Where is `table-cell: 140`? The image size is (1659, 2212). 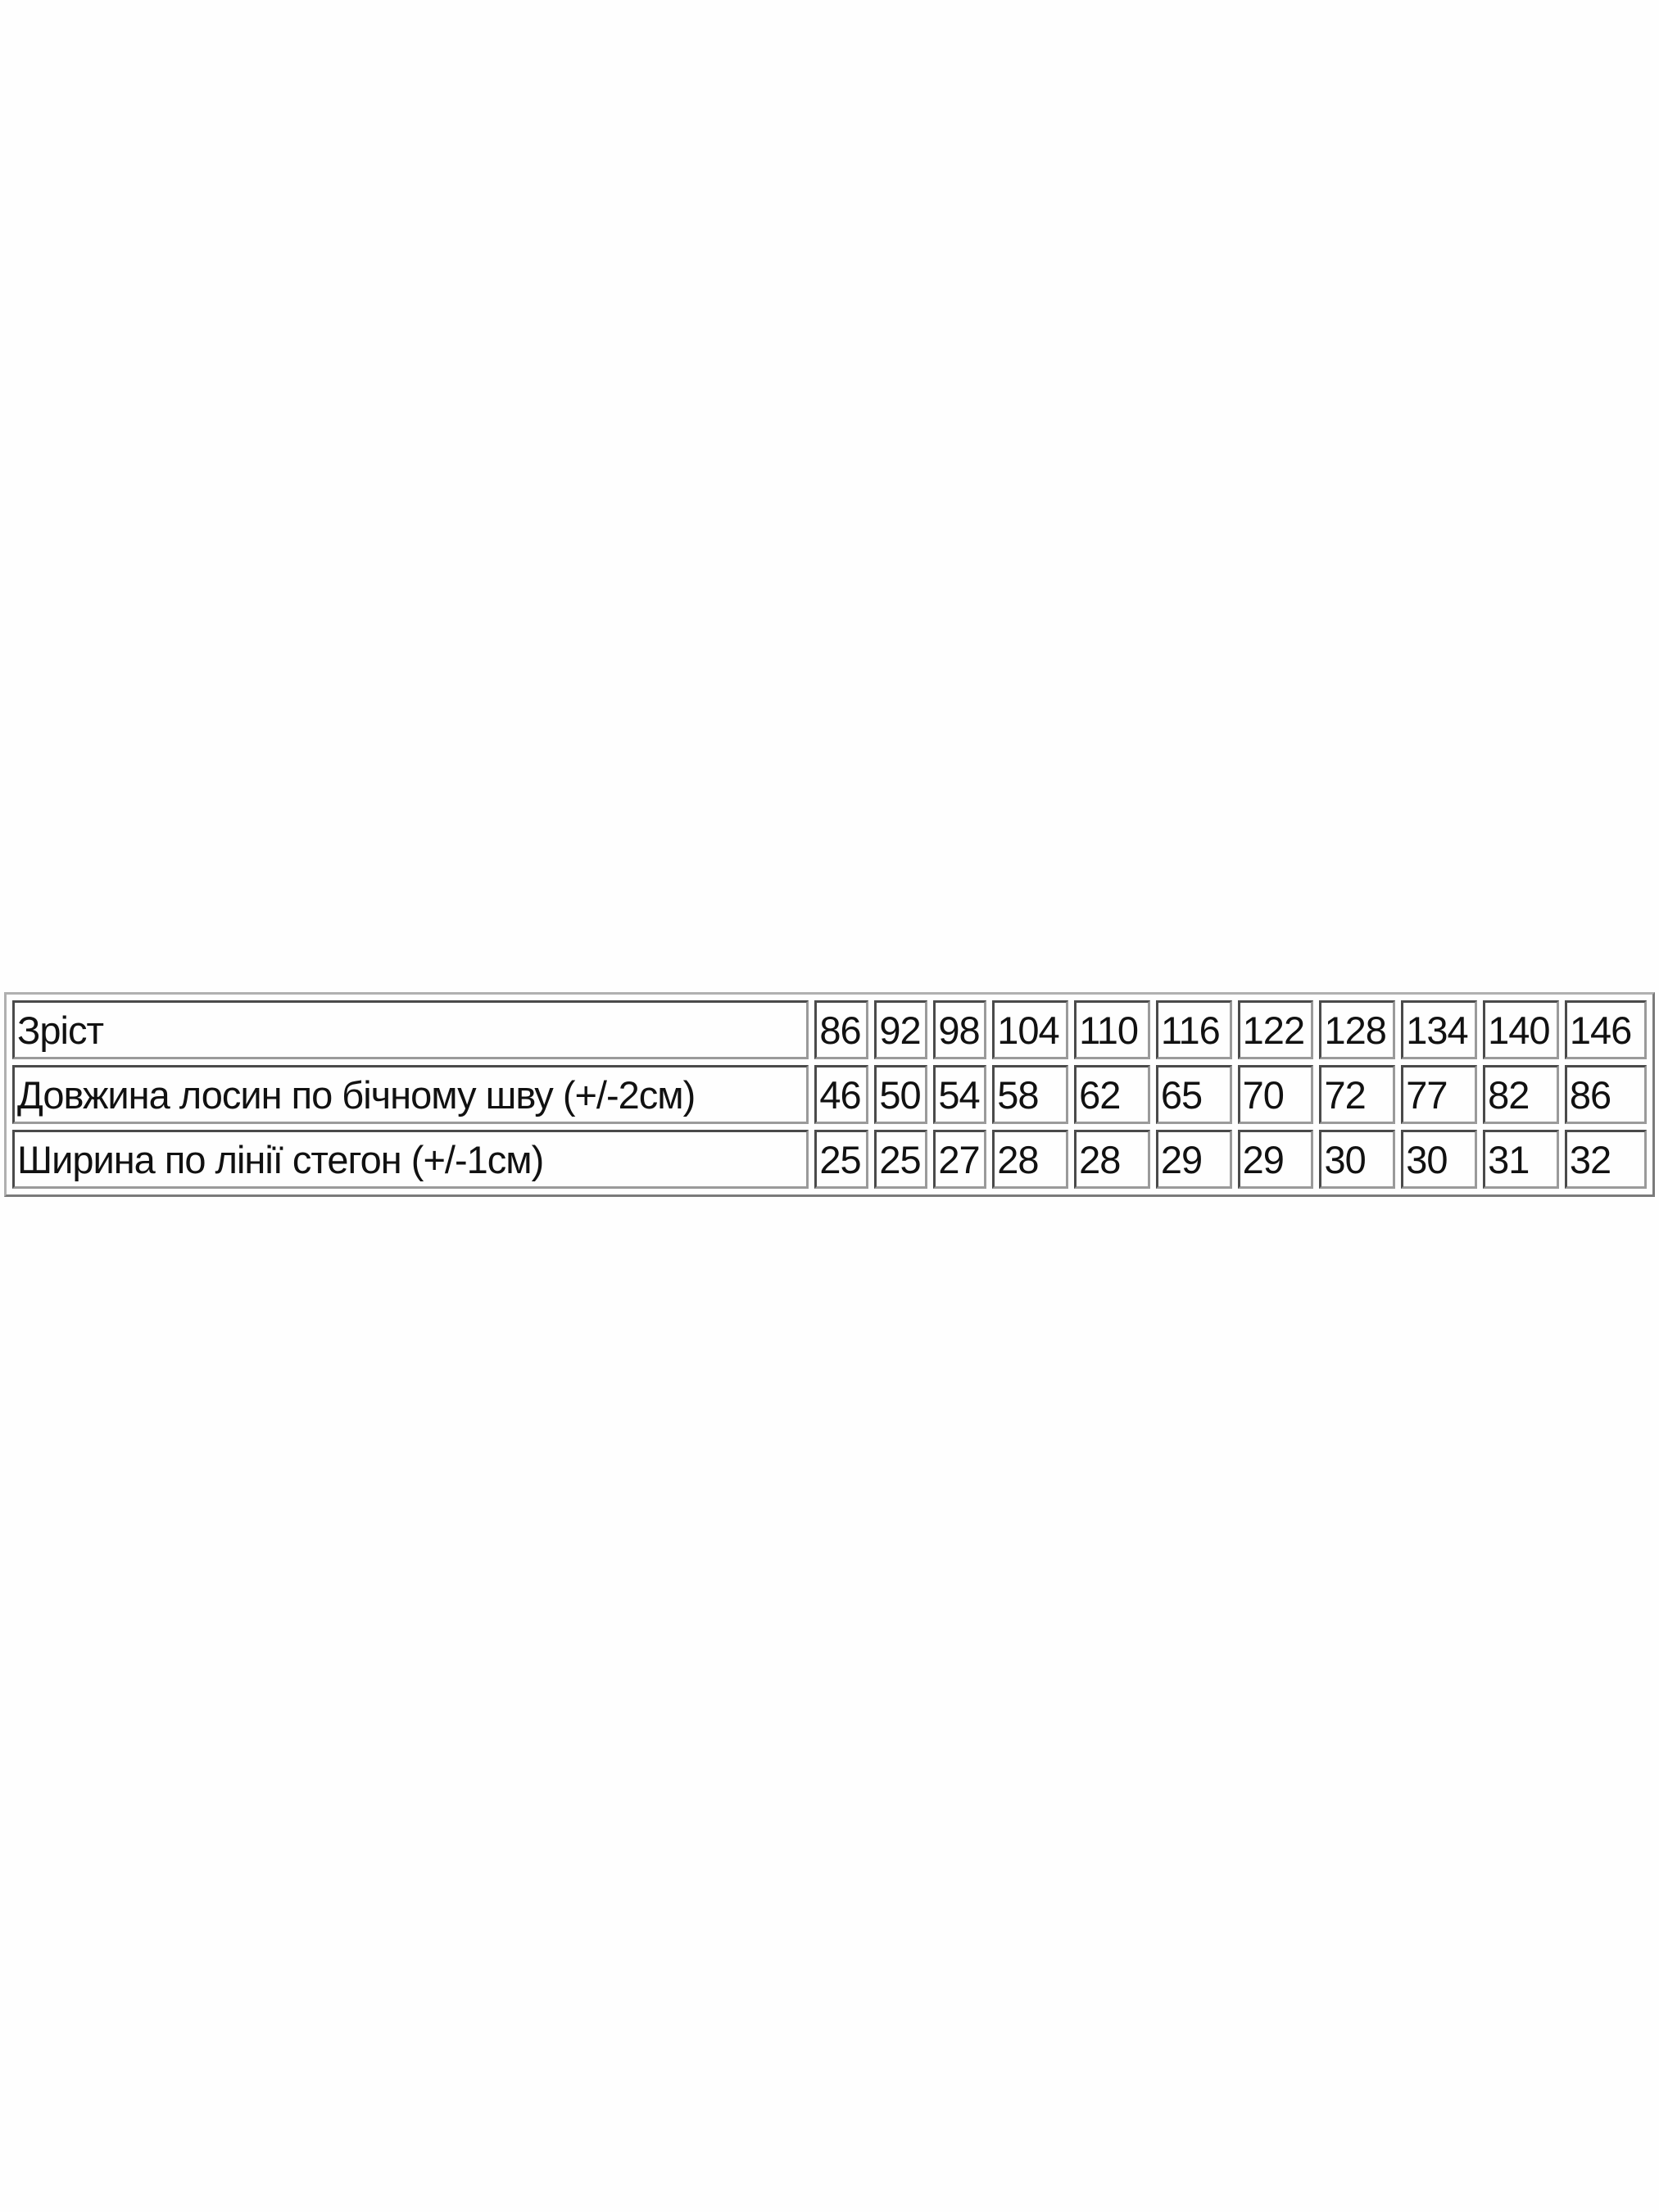
table-cell: 140 is located at coordinates (1521, 1029).